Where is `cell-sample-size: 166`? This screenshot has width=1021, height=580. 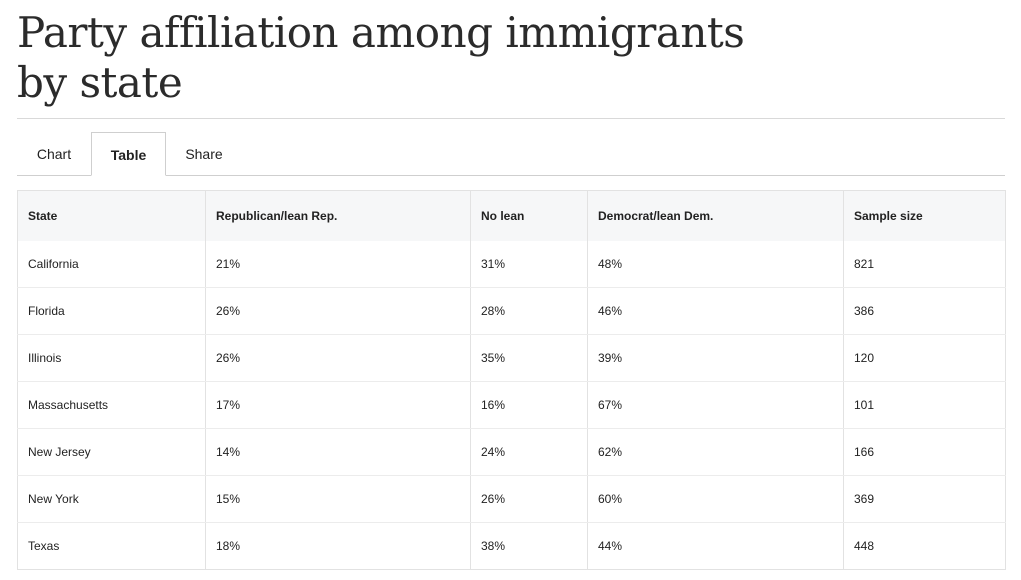 cell-sample-size: 166 is located at coordinates (924, 452).